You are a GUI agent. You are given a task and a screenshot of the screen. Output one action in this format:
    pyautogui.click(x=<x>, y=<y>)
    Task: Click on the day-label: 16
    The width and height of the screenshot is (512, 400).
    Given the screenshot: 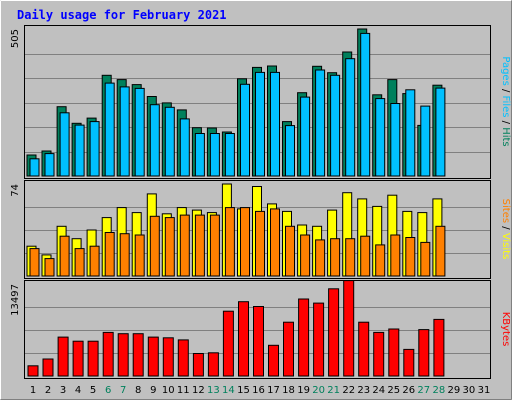 What is the action you would take?
    pyautogui.click(x=258, y=390)
    